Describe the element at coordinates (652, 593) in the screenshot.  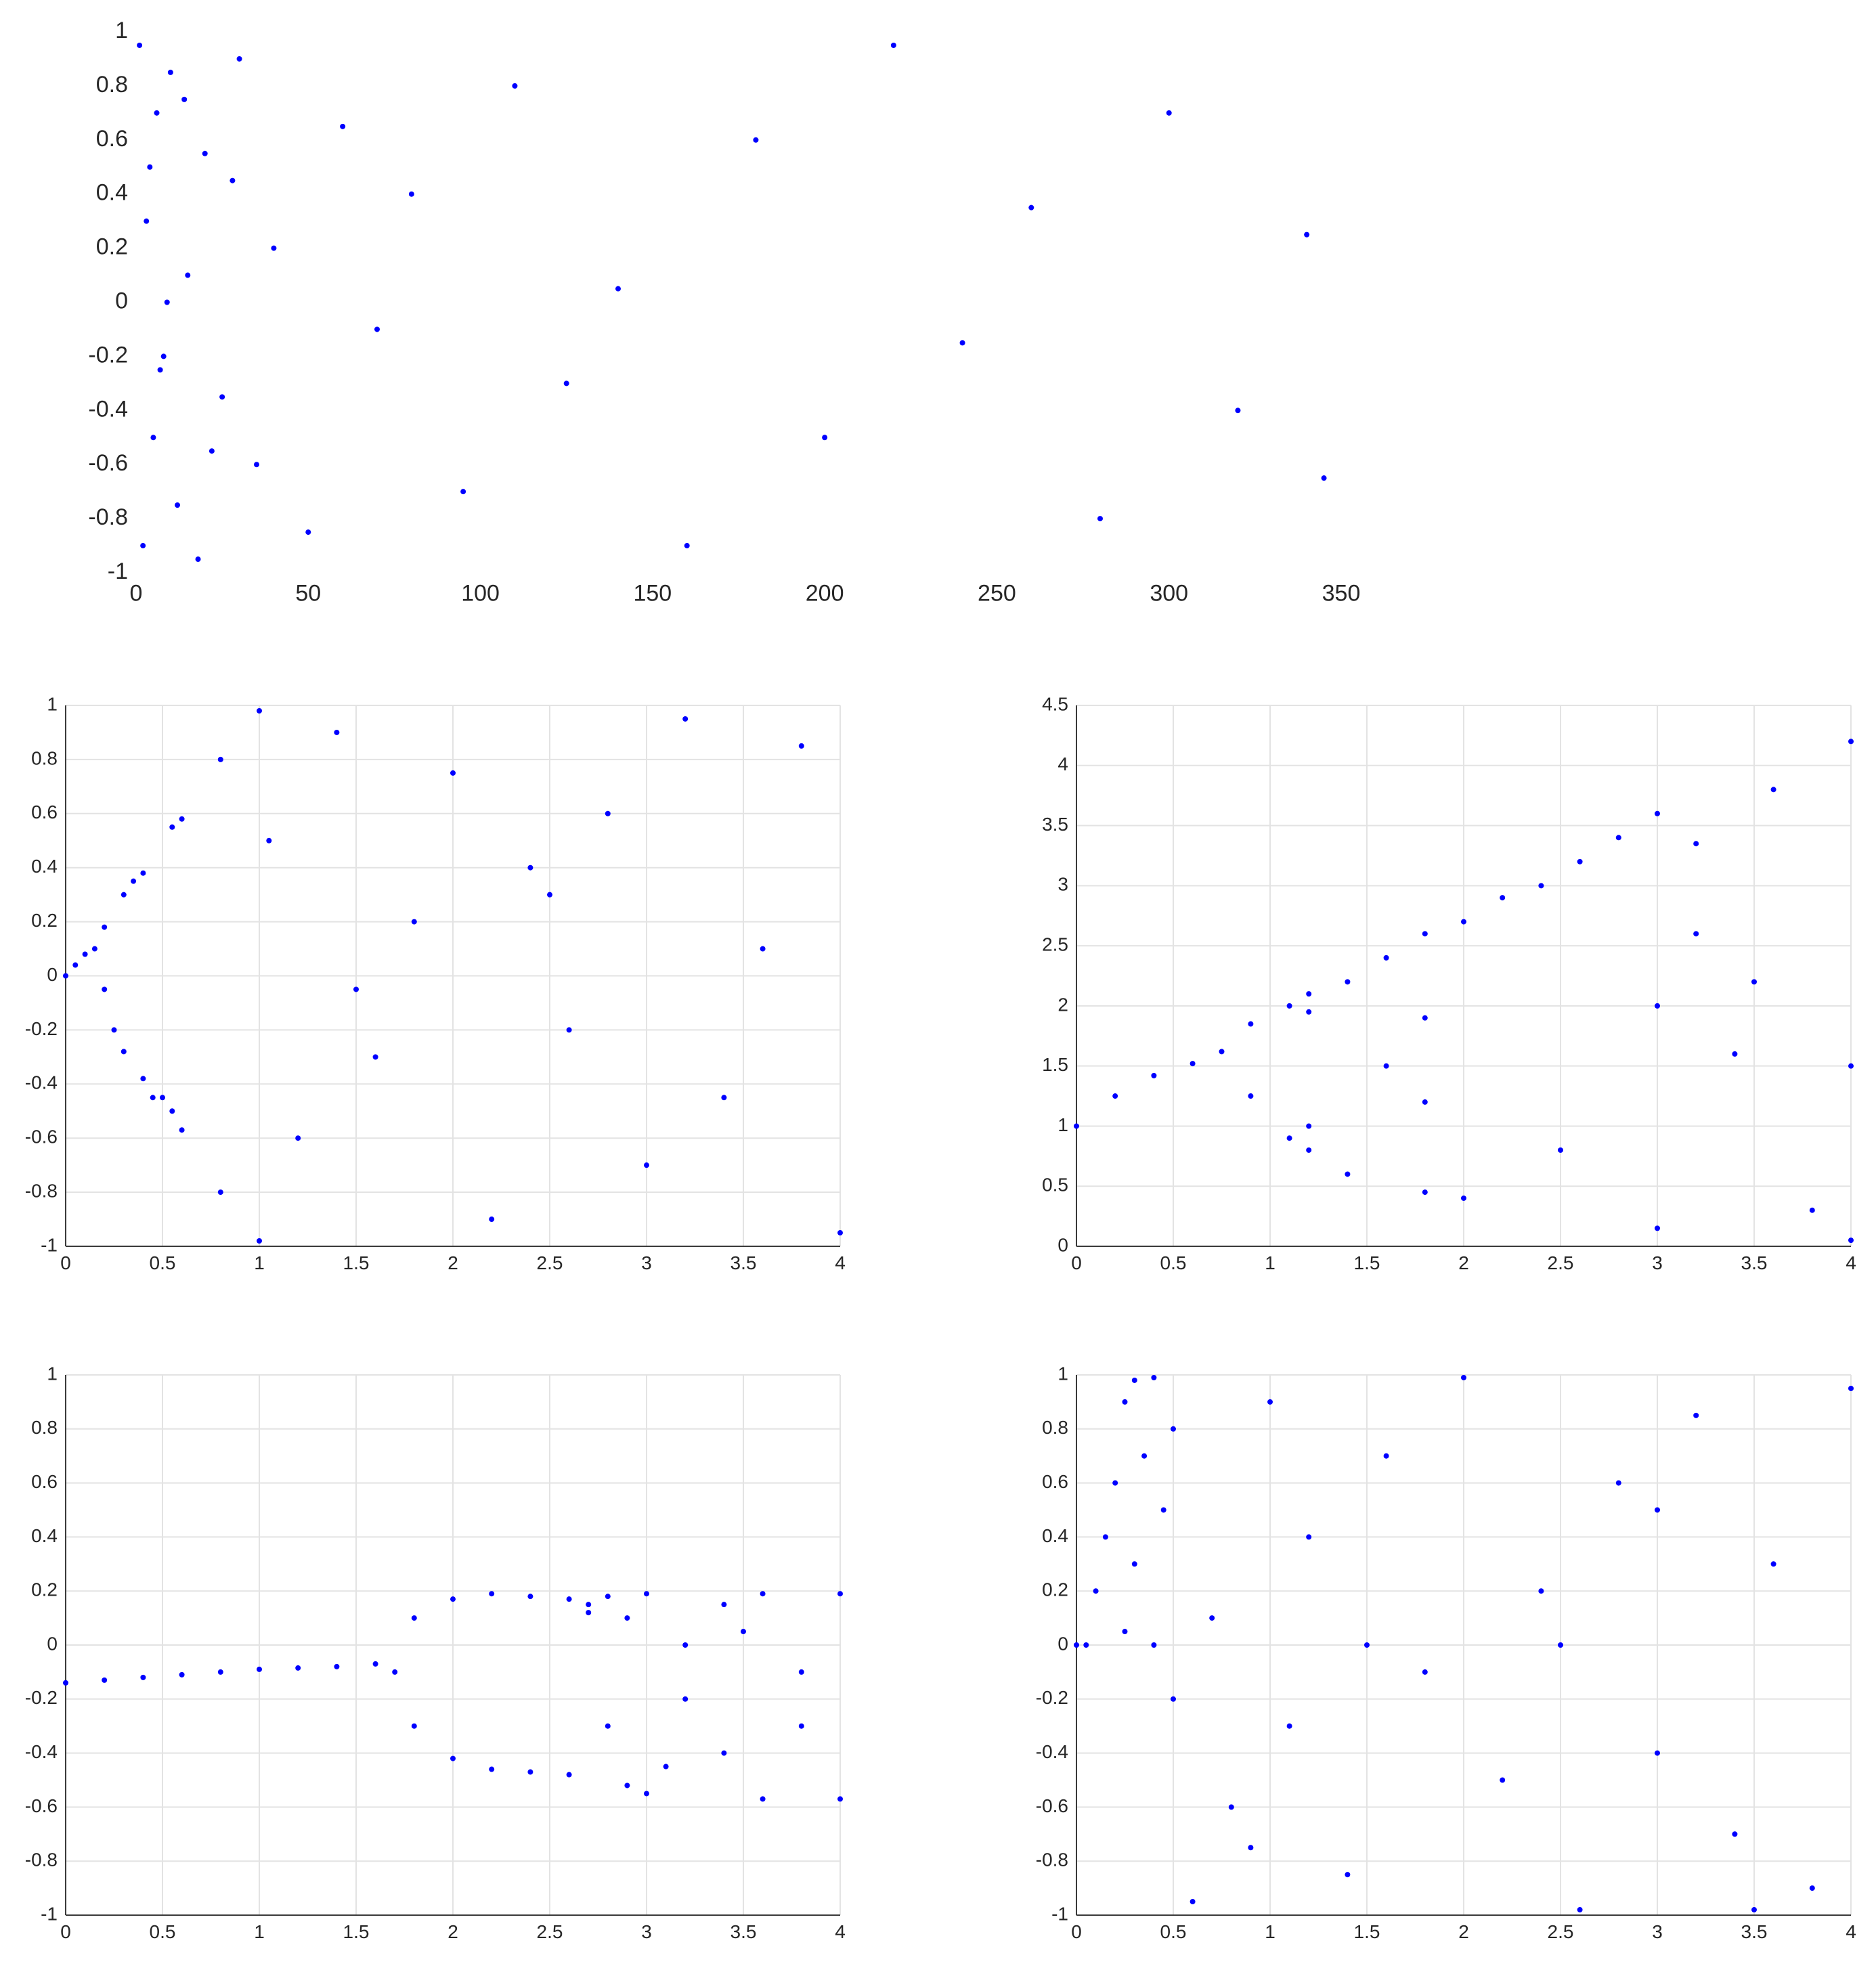
I see `x-tick-label: 150` at that location.